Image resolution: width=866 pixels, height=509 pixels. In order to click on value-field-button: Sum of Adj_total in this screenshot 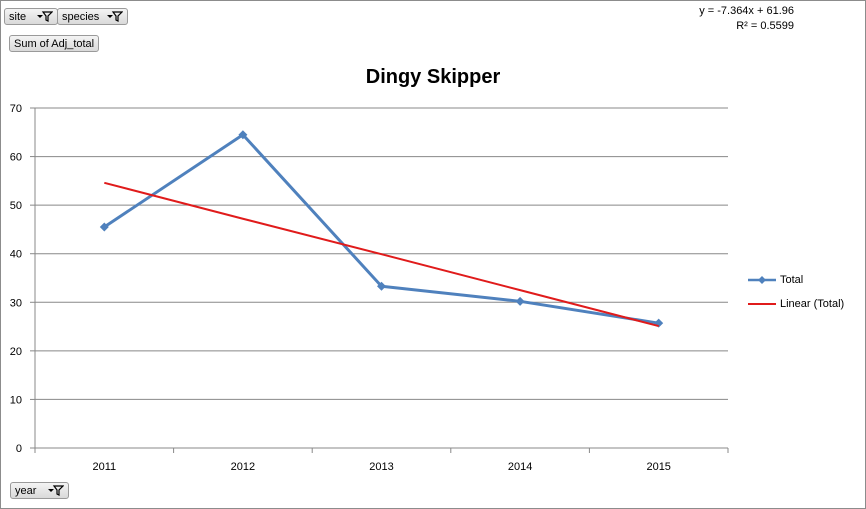, I will do `click(54, 43)`.